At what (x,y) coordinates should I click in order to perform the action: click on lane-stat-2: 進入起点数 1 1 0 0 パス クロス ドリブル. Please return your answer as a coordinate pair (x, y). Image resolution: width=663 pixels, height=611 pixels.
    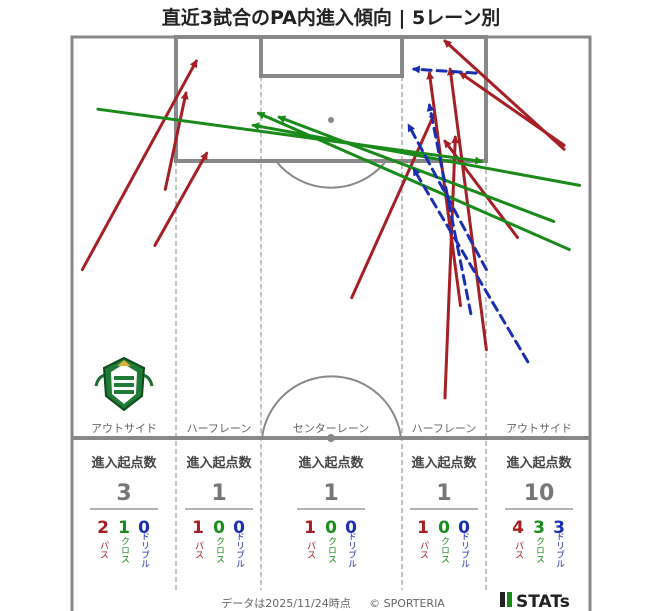
    Looking at the image, I should click on (219, 511).